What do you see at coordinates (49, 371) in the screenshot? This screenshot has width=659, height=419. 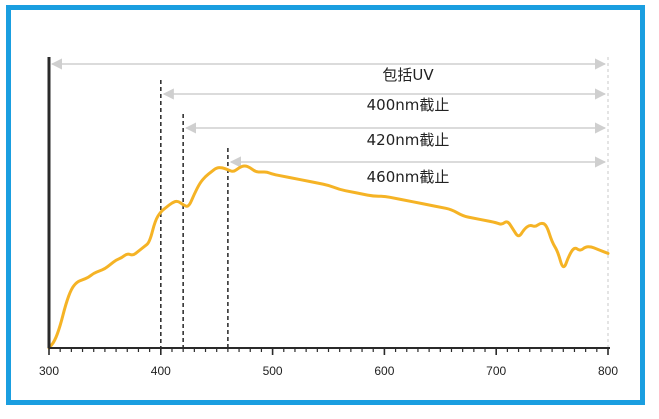 I see `x-tick-label: 300` at bounding box center [49, 371].